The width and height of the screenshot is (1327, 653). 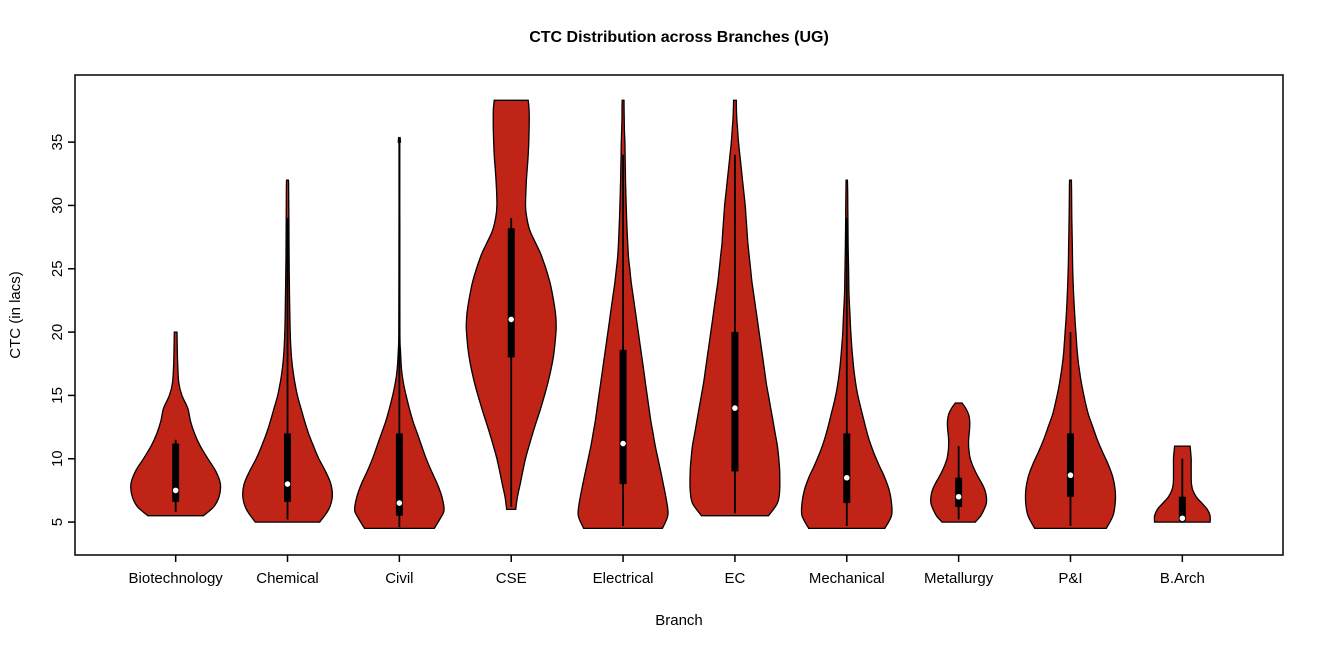 I want to click on iqr-box-Mechanical, so click(x=847, y=468).